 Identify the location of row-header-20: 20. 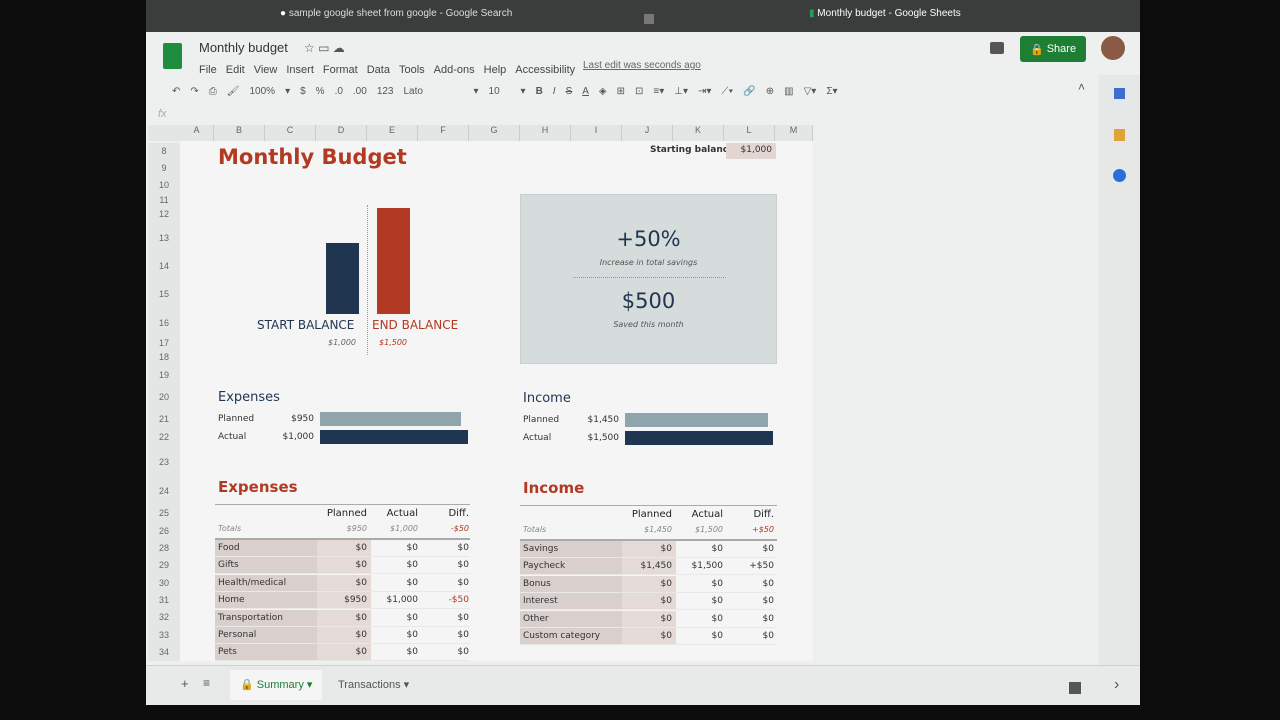
(164, 397).